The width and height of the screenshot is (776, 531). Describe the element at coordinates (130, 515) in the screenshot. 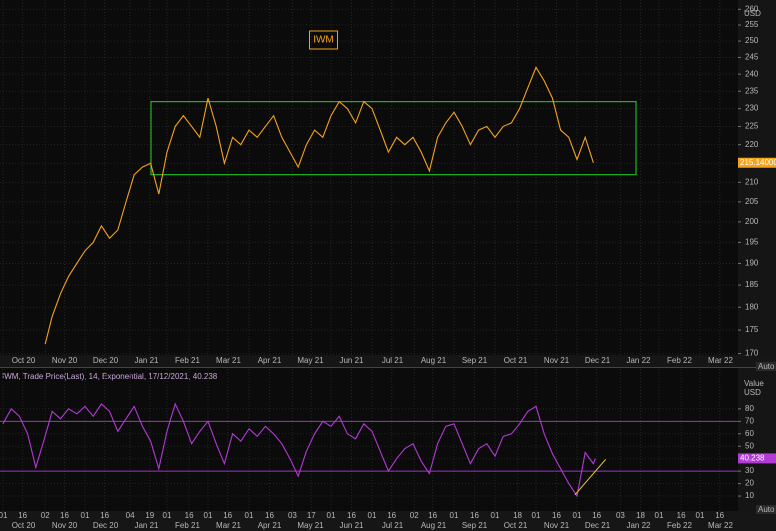

I see `x-tick-label: 04` at that location.